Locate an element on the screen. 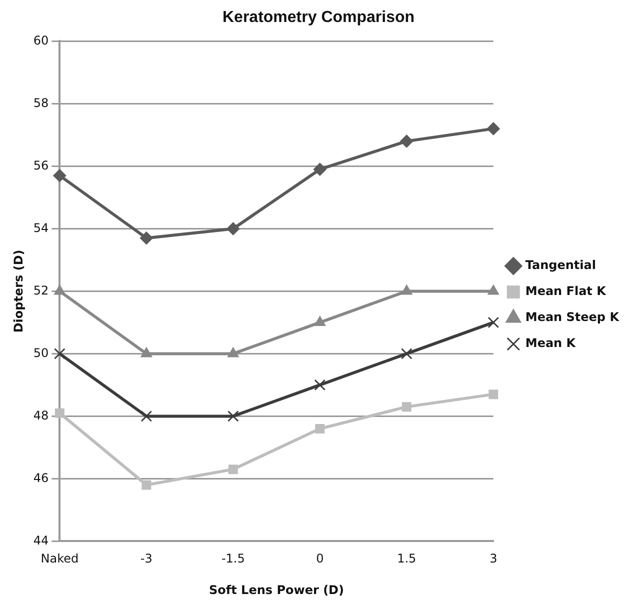 This screenshot has height=610, width=643. y-tick-label: 54 is located at coordinates (41, 227).